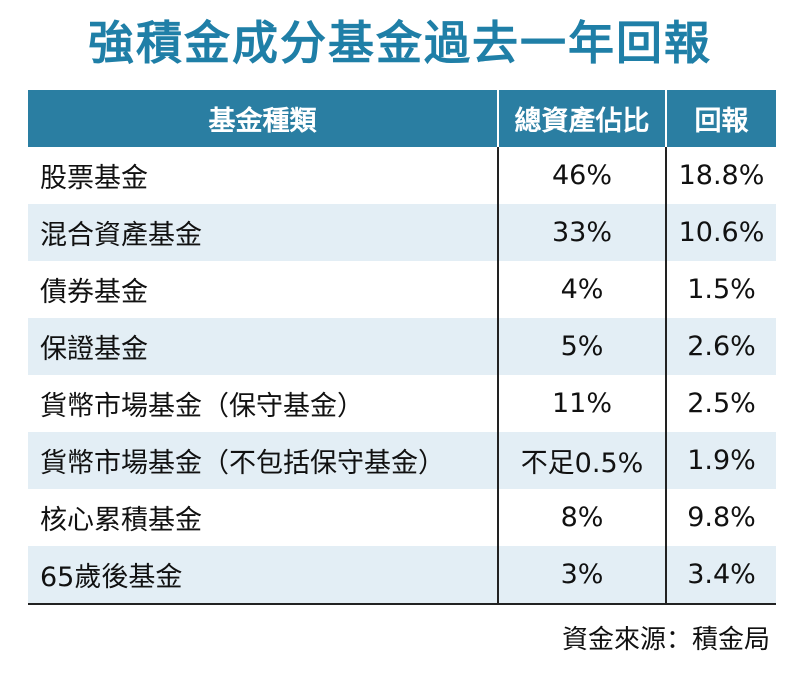 The image size is (800, 689). I want to click on asset-share-cell: 4%, so click(581, 289).